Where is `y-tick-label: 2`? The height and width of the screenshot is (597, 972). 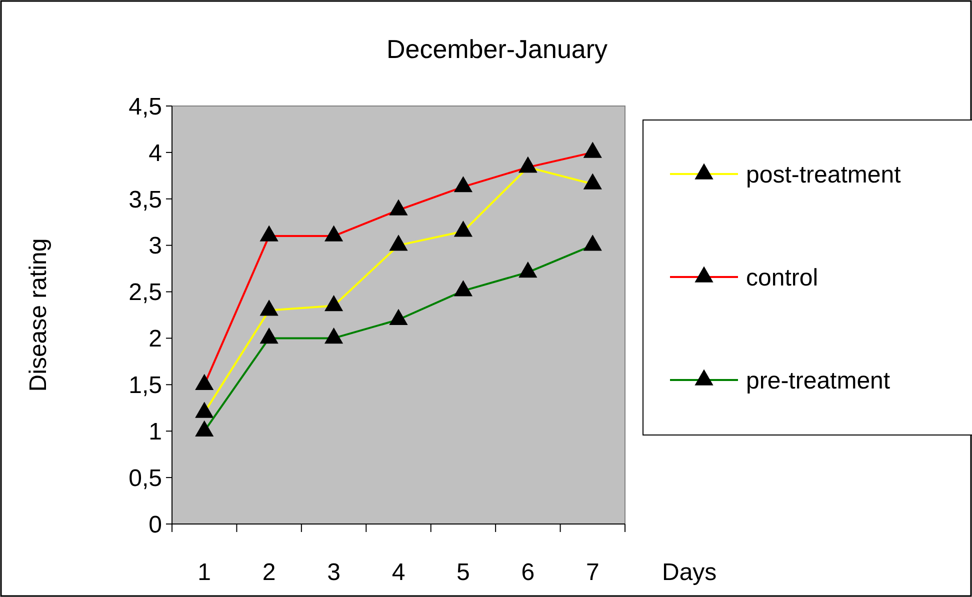
y-tick-label: 2 is located at coordinates (155, 339).